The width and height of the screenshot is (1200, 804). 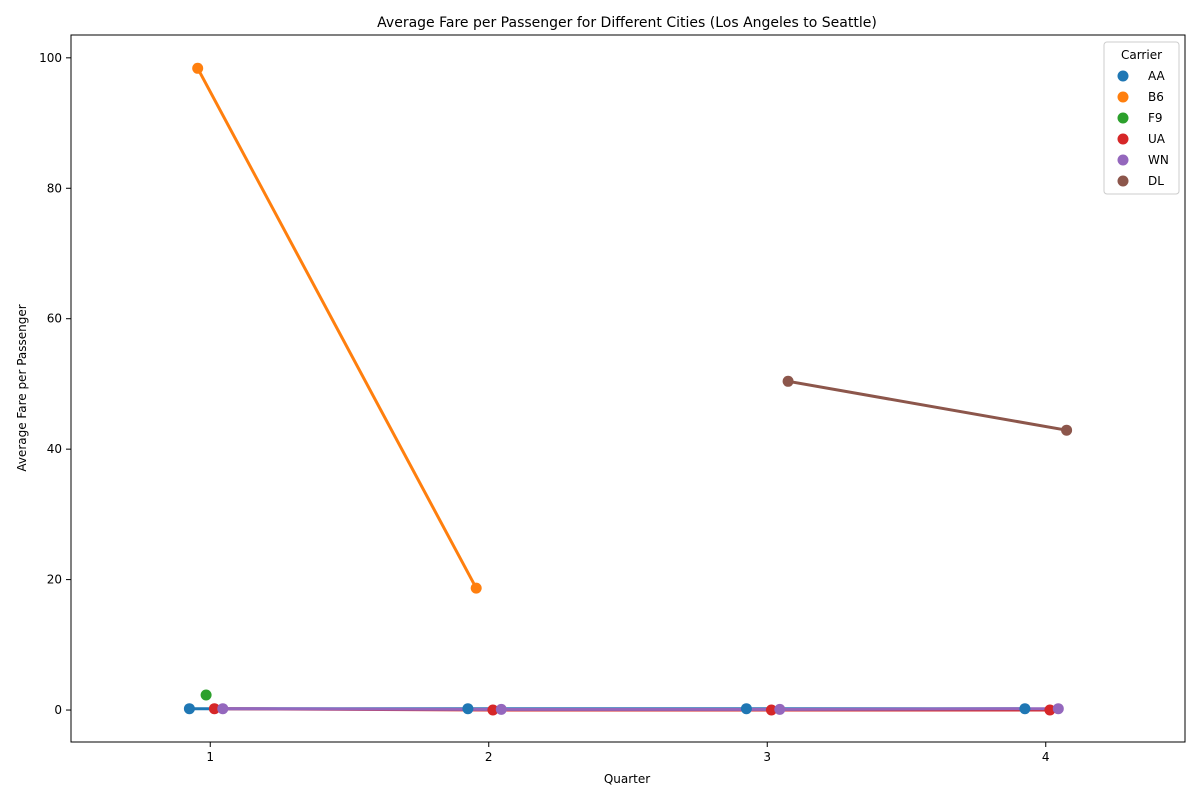 What do you see at coordinates (1158, 160) in the screenshot?
I see `legend-label-wn: WN` at bounding box center [1158, 160].